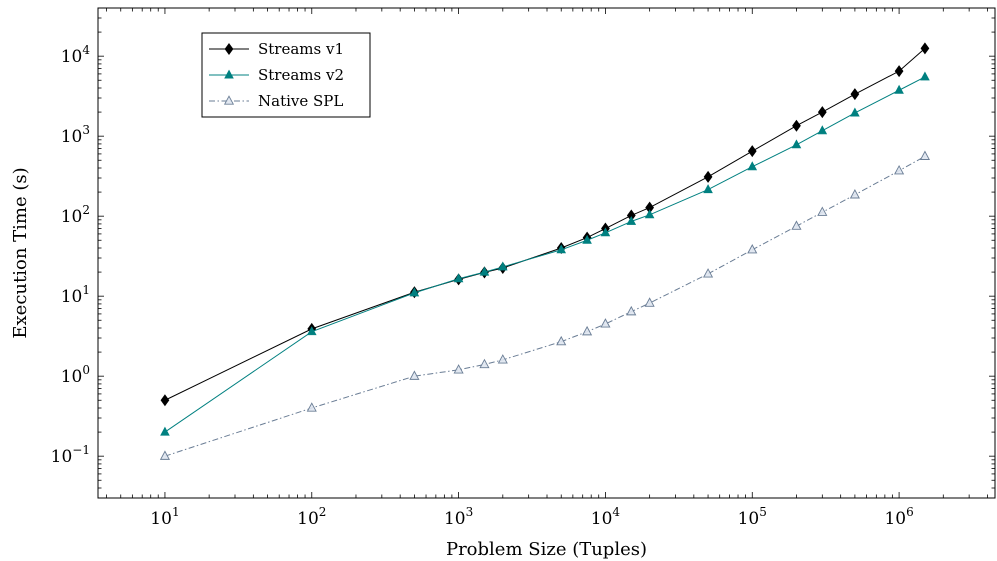  What do you see at coordinates (458, 517) in the screenshot?
I see `x-tick-label: 10³` at bounding box center [458, 517].